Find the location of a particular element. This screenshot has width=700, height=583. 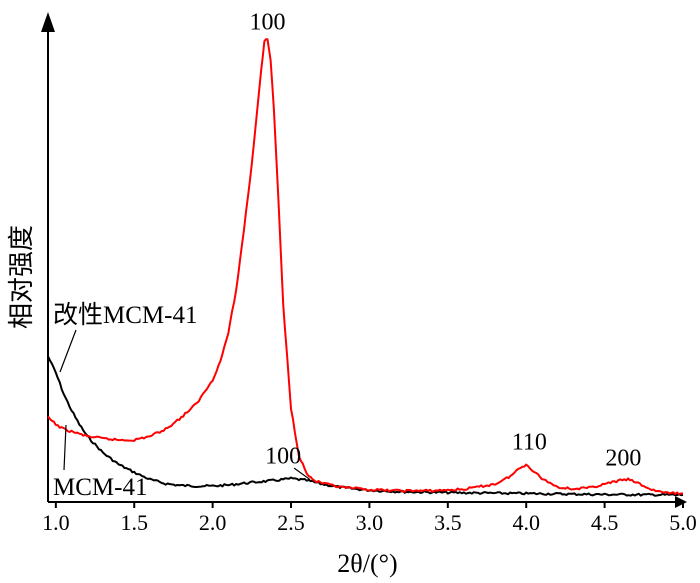

x-axis-arrow is located at coordinates (681, 502).